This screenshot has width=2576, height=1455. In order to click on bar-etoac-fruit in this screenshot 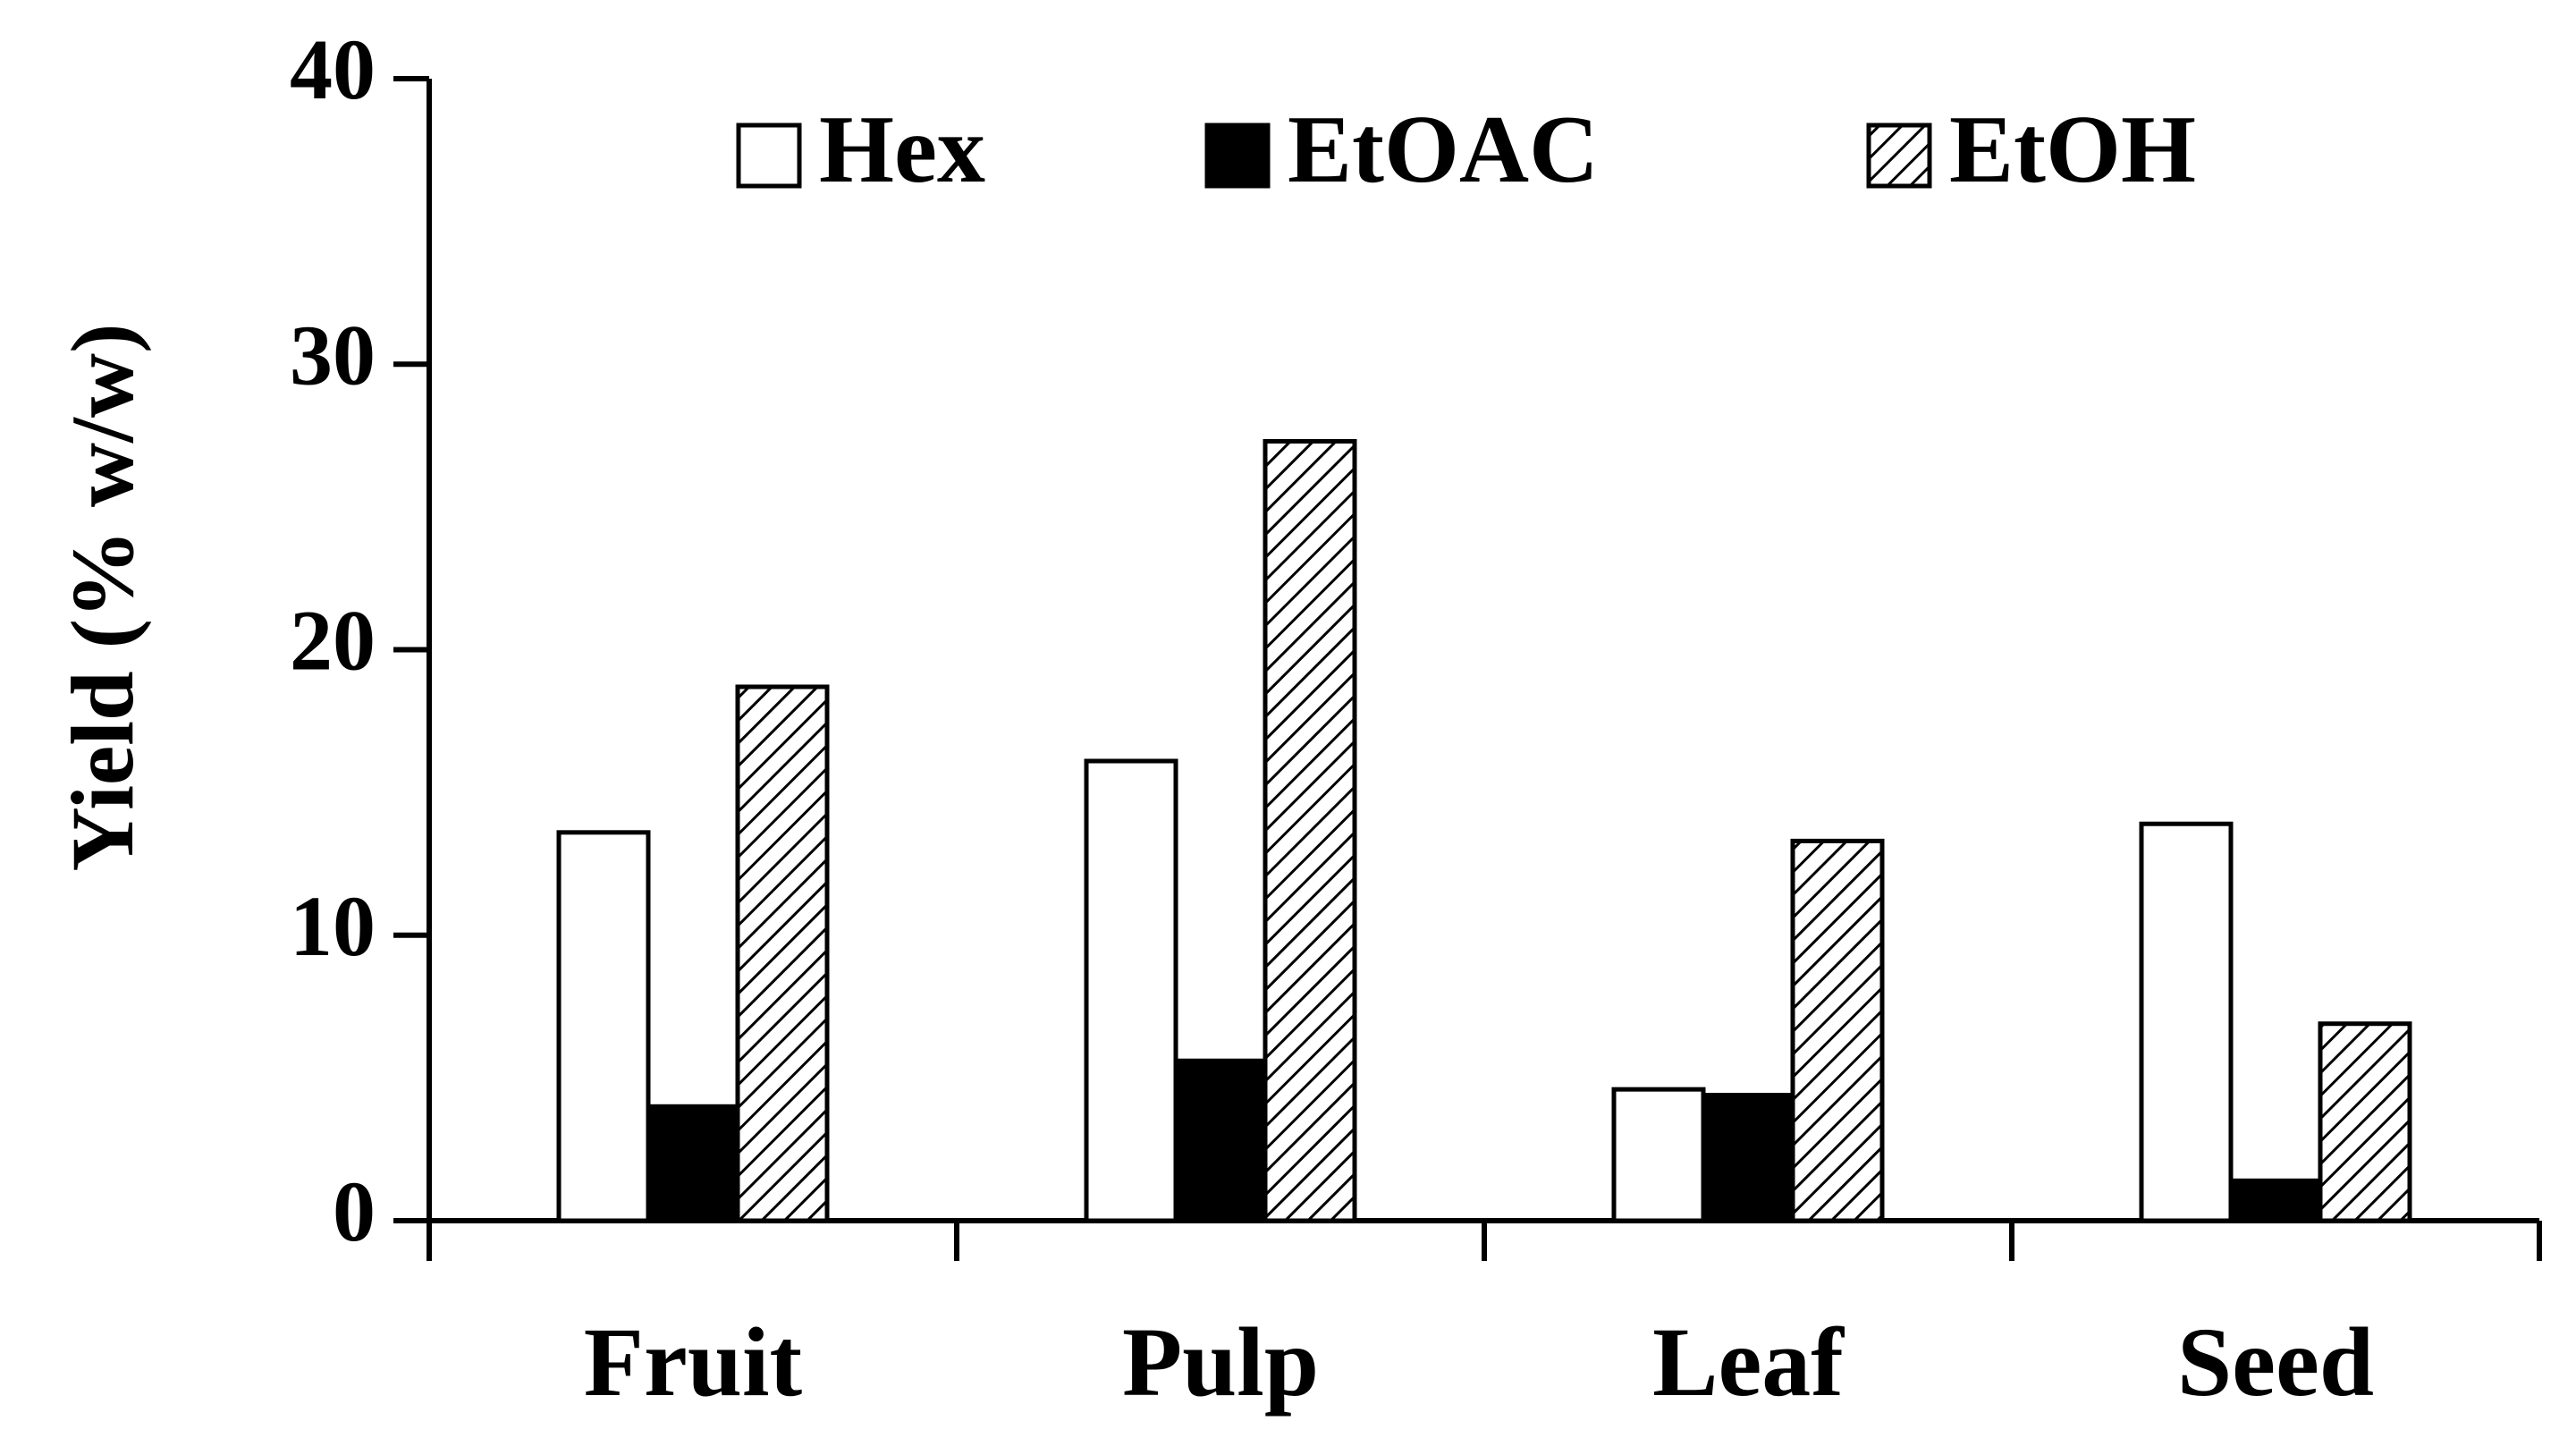, I will do `click(693, 1164)`.